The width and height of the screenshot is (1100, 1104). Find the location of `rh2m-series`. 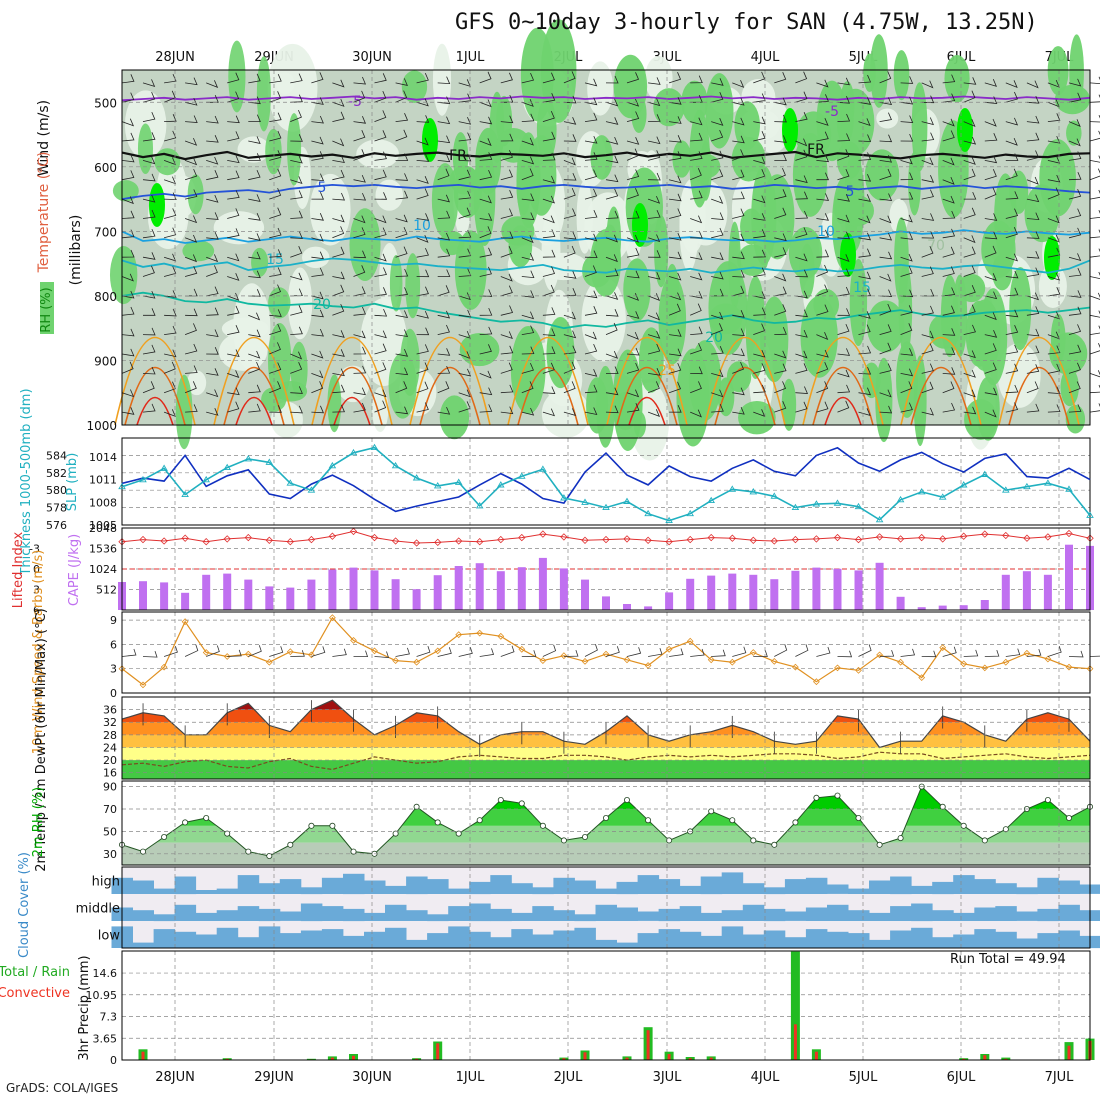

rh2m-series is located at coordinates (605, 823).